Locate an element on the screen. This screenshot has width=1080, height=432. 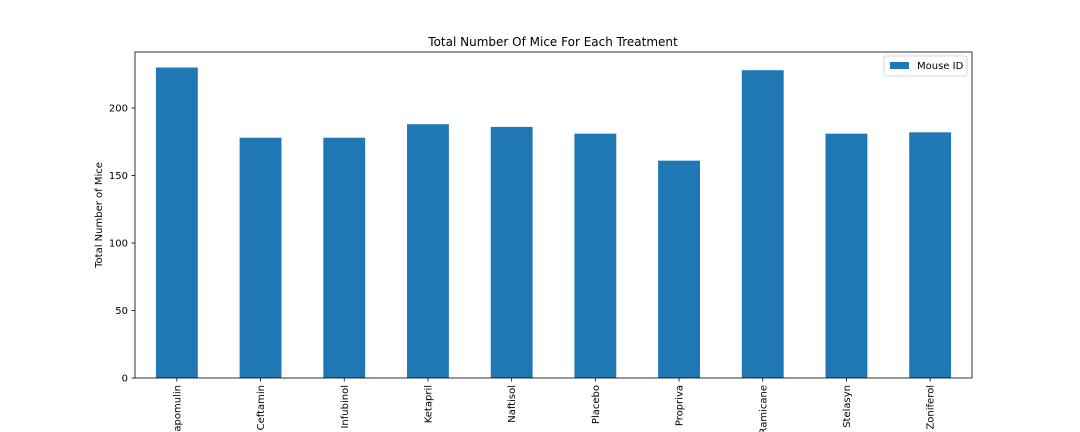
x-tick-label: Ketapril is located at coordinates (428, 404).